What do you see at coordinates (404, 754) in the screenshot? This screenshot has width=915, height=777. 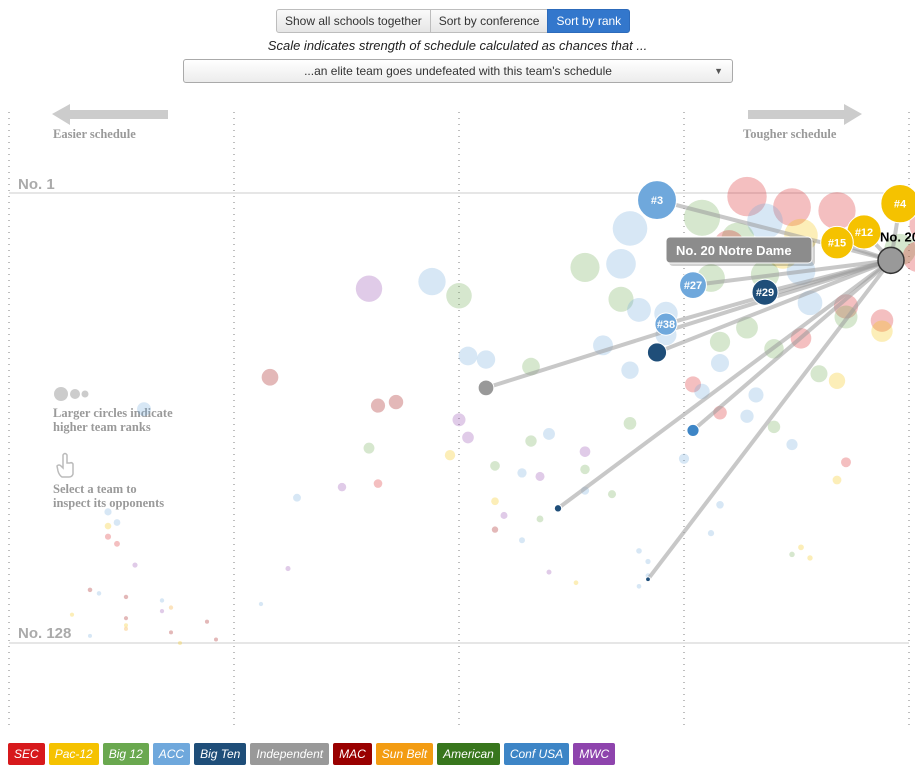 I see `legend-sun-belt: Sun Belt` at bounding box center [404, 754].